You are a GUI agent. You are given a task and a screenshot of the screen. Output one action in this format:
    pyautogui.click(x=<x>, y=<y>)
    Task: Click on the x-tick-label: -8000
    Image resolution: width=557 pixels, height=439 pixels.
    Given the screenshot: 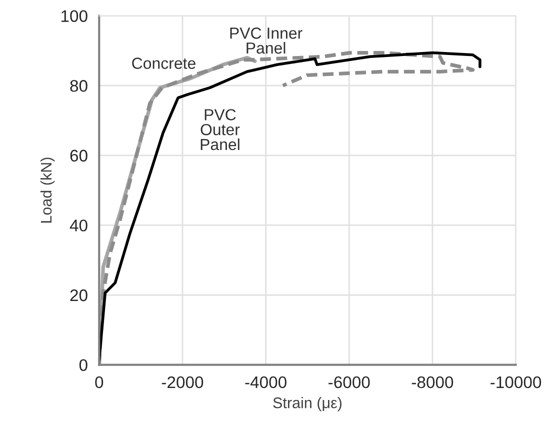 What is the action you would take?
    pyautogui.click(x=433, y=382)
    